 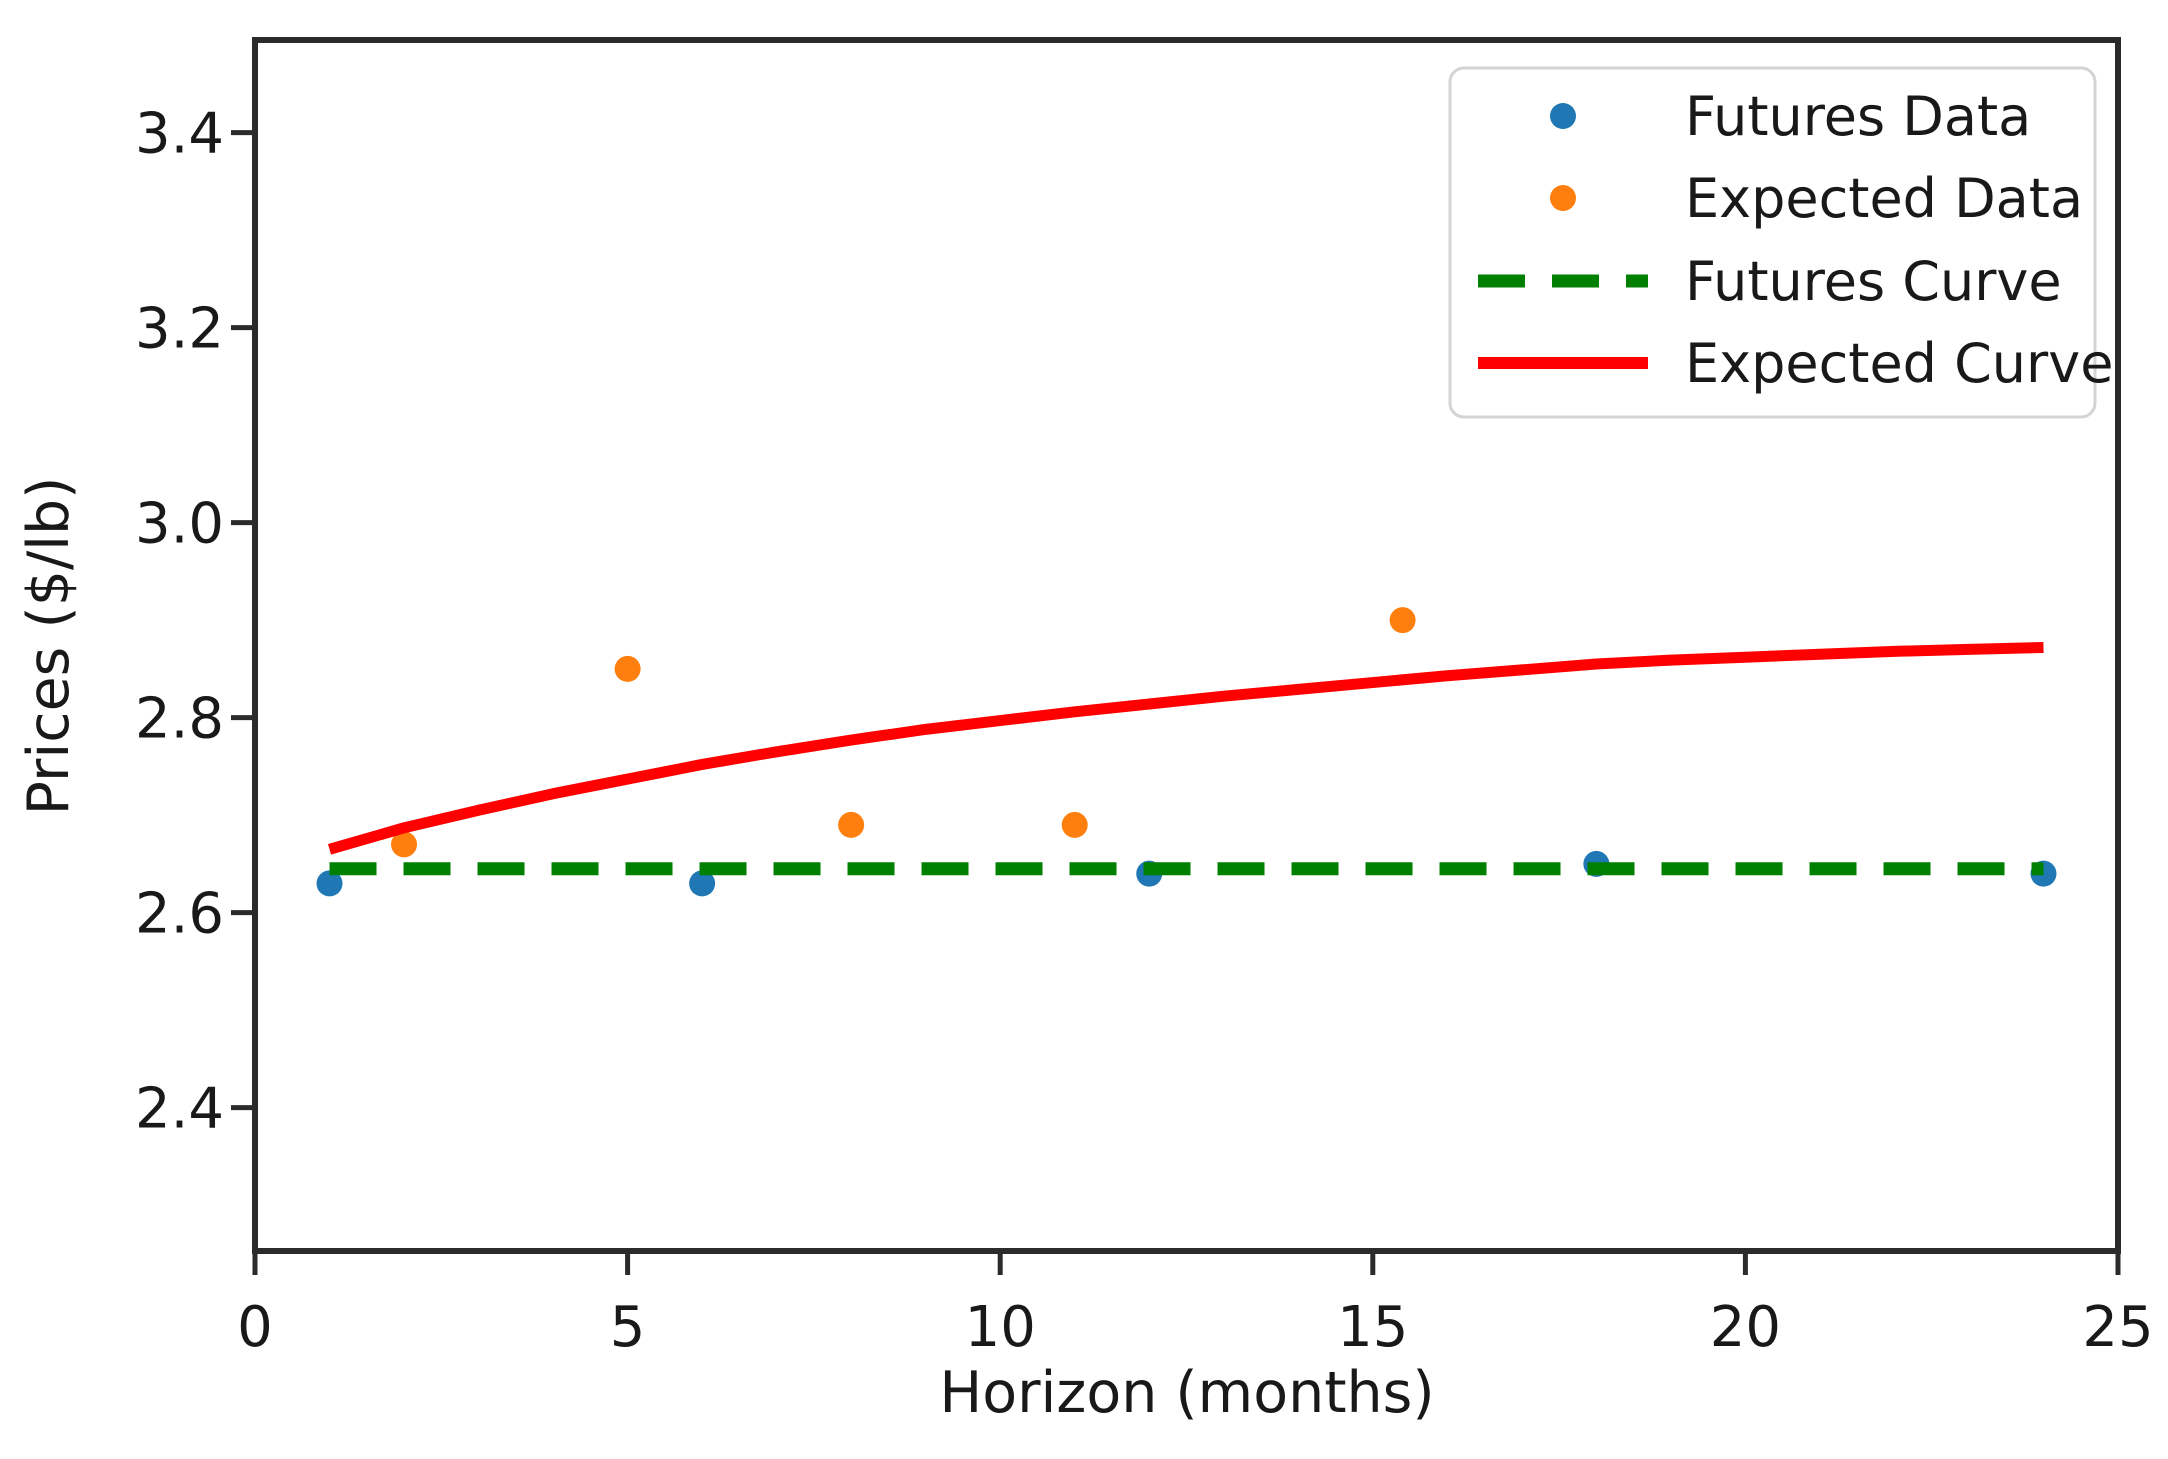 I want to click on y-tick-label: 2.6, so click(x=179, y=914).